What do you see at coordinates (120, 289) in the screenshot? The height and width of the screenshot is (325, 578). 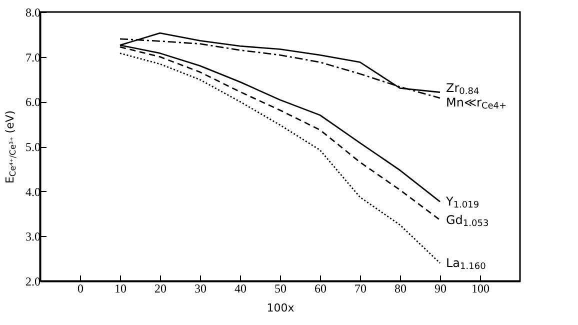 I see `x-tick-label: 10` at bounding box center [120, 289].